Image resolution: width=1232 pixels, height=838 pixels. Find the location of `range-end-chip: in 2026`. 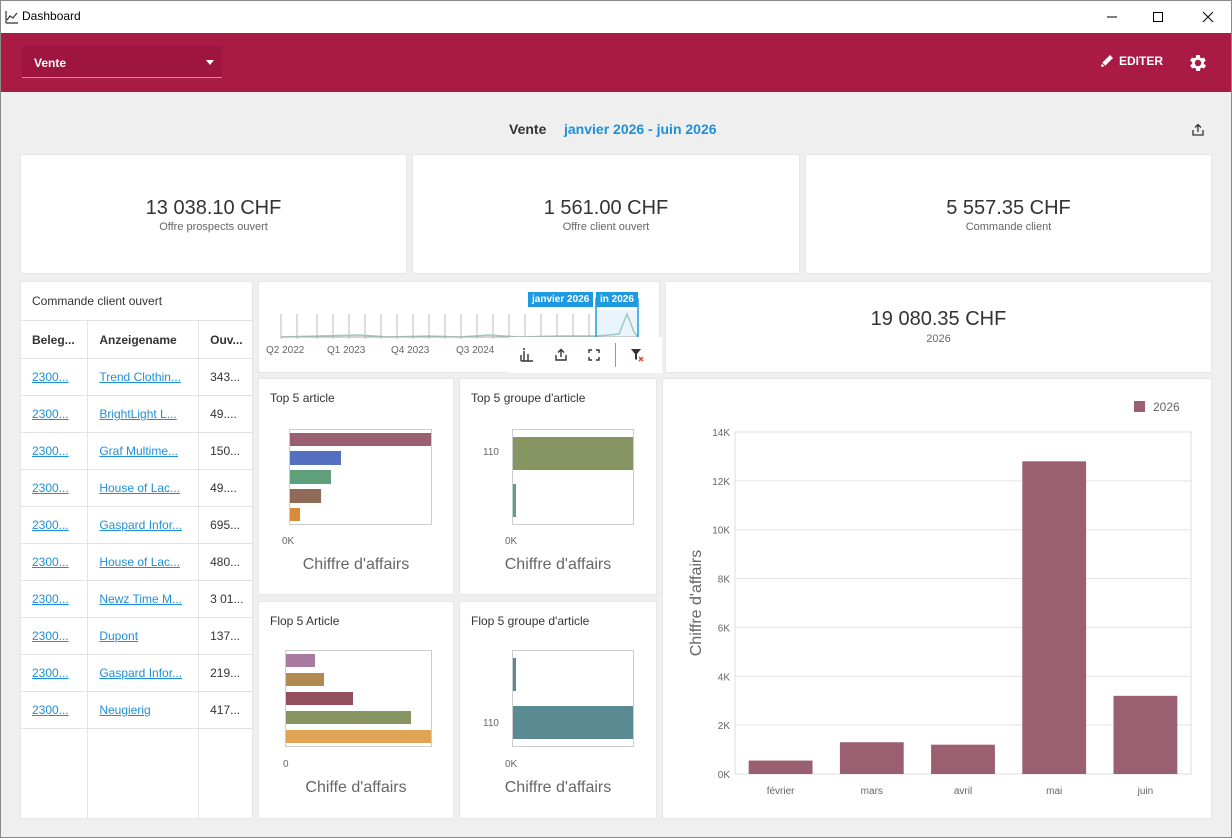

range-end-chip: in 2026 is located at coordinates (617, 299).